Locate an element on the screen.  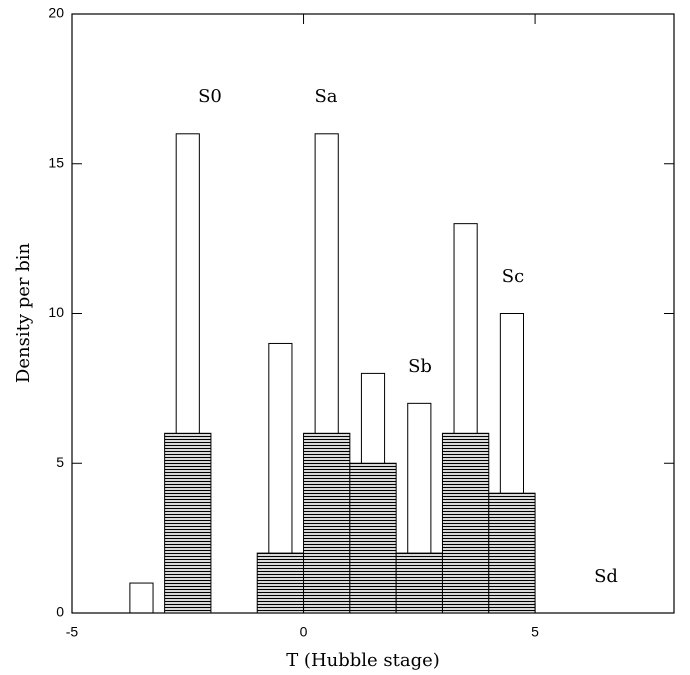
y-tick-label: 20 is located at coordinates (56, 13).